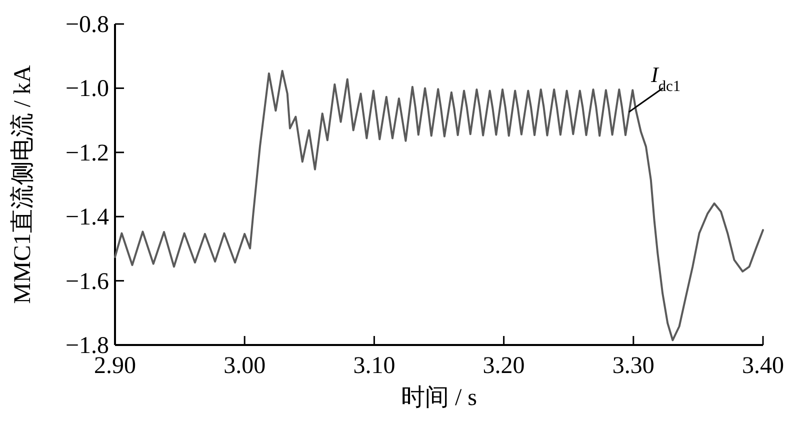 The width and height of the screenshot is (800, 422). I want to click on x-tick-label: 3.00, so click(245, 366).